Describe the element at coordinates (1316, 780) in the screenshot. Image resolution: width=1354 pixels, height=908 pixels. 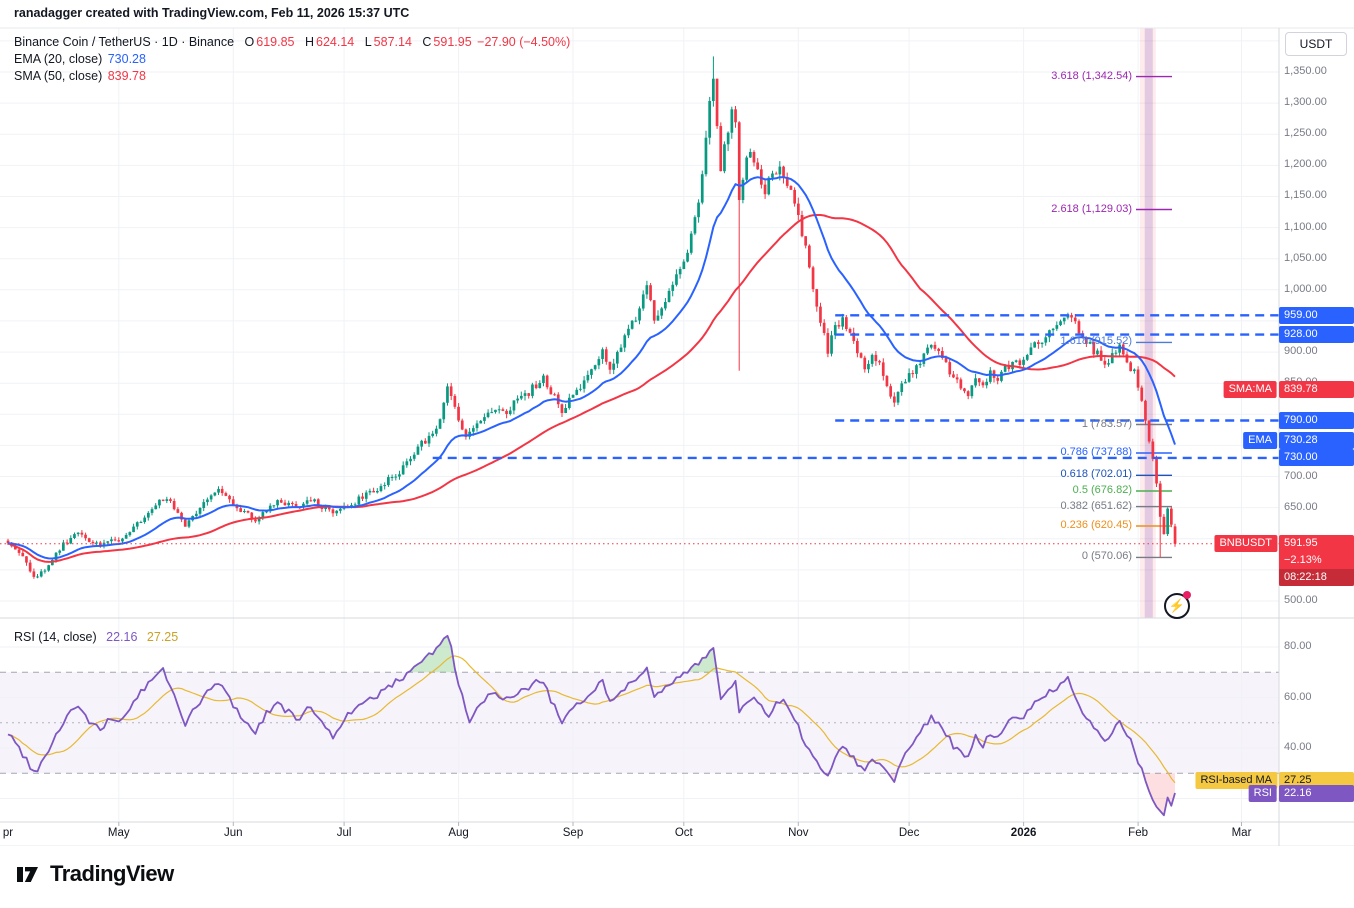
I see `rsi-ma-value-badge: 27.25` at that location.